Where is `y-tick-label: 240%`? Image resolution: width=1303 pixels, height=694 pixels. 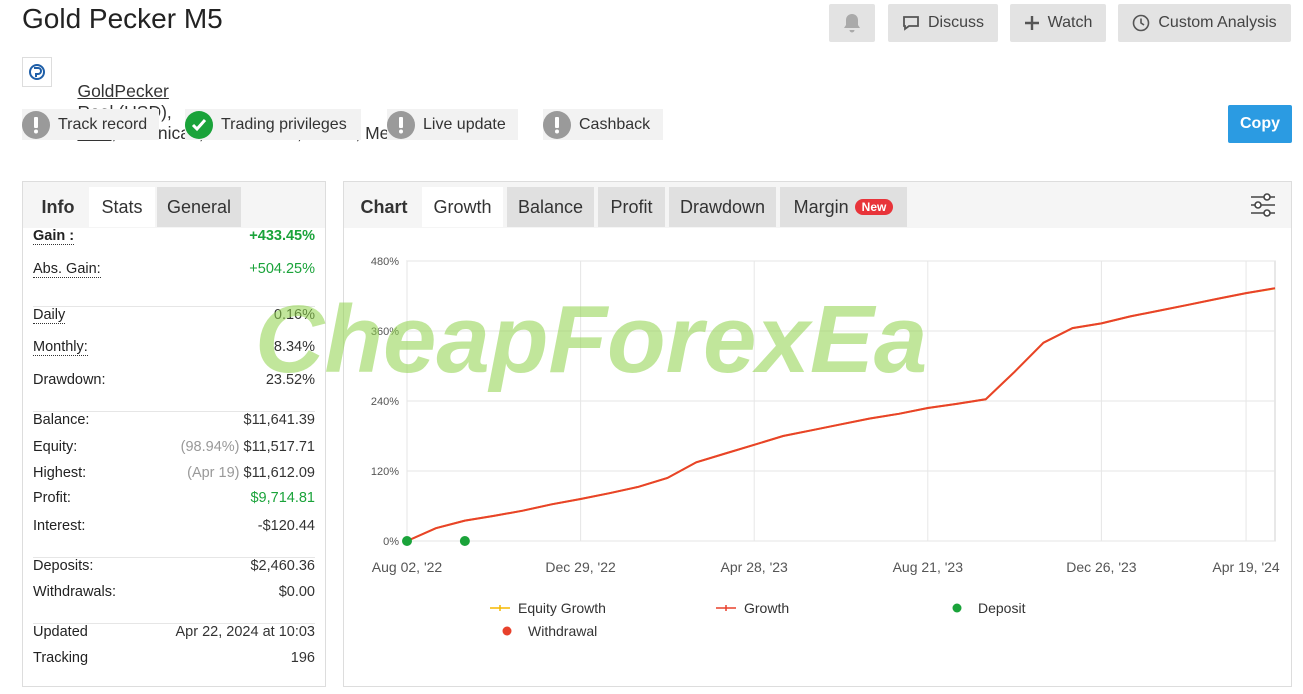
y-tick-label: 240% is located at coordinates (385, 402).